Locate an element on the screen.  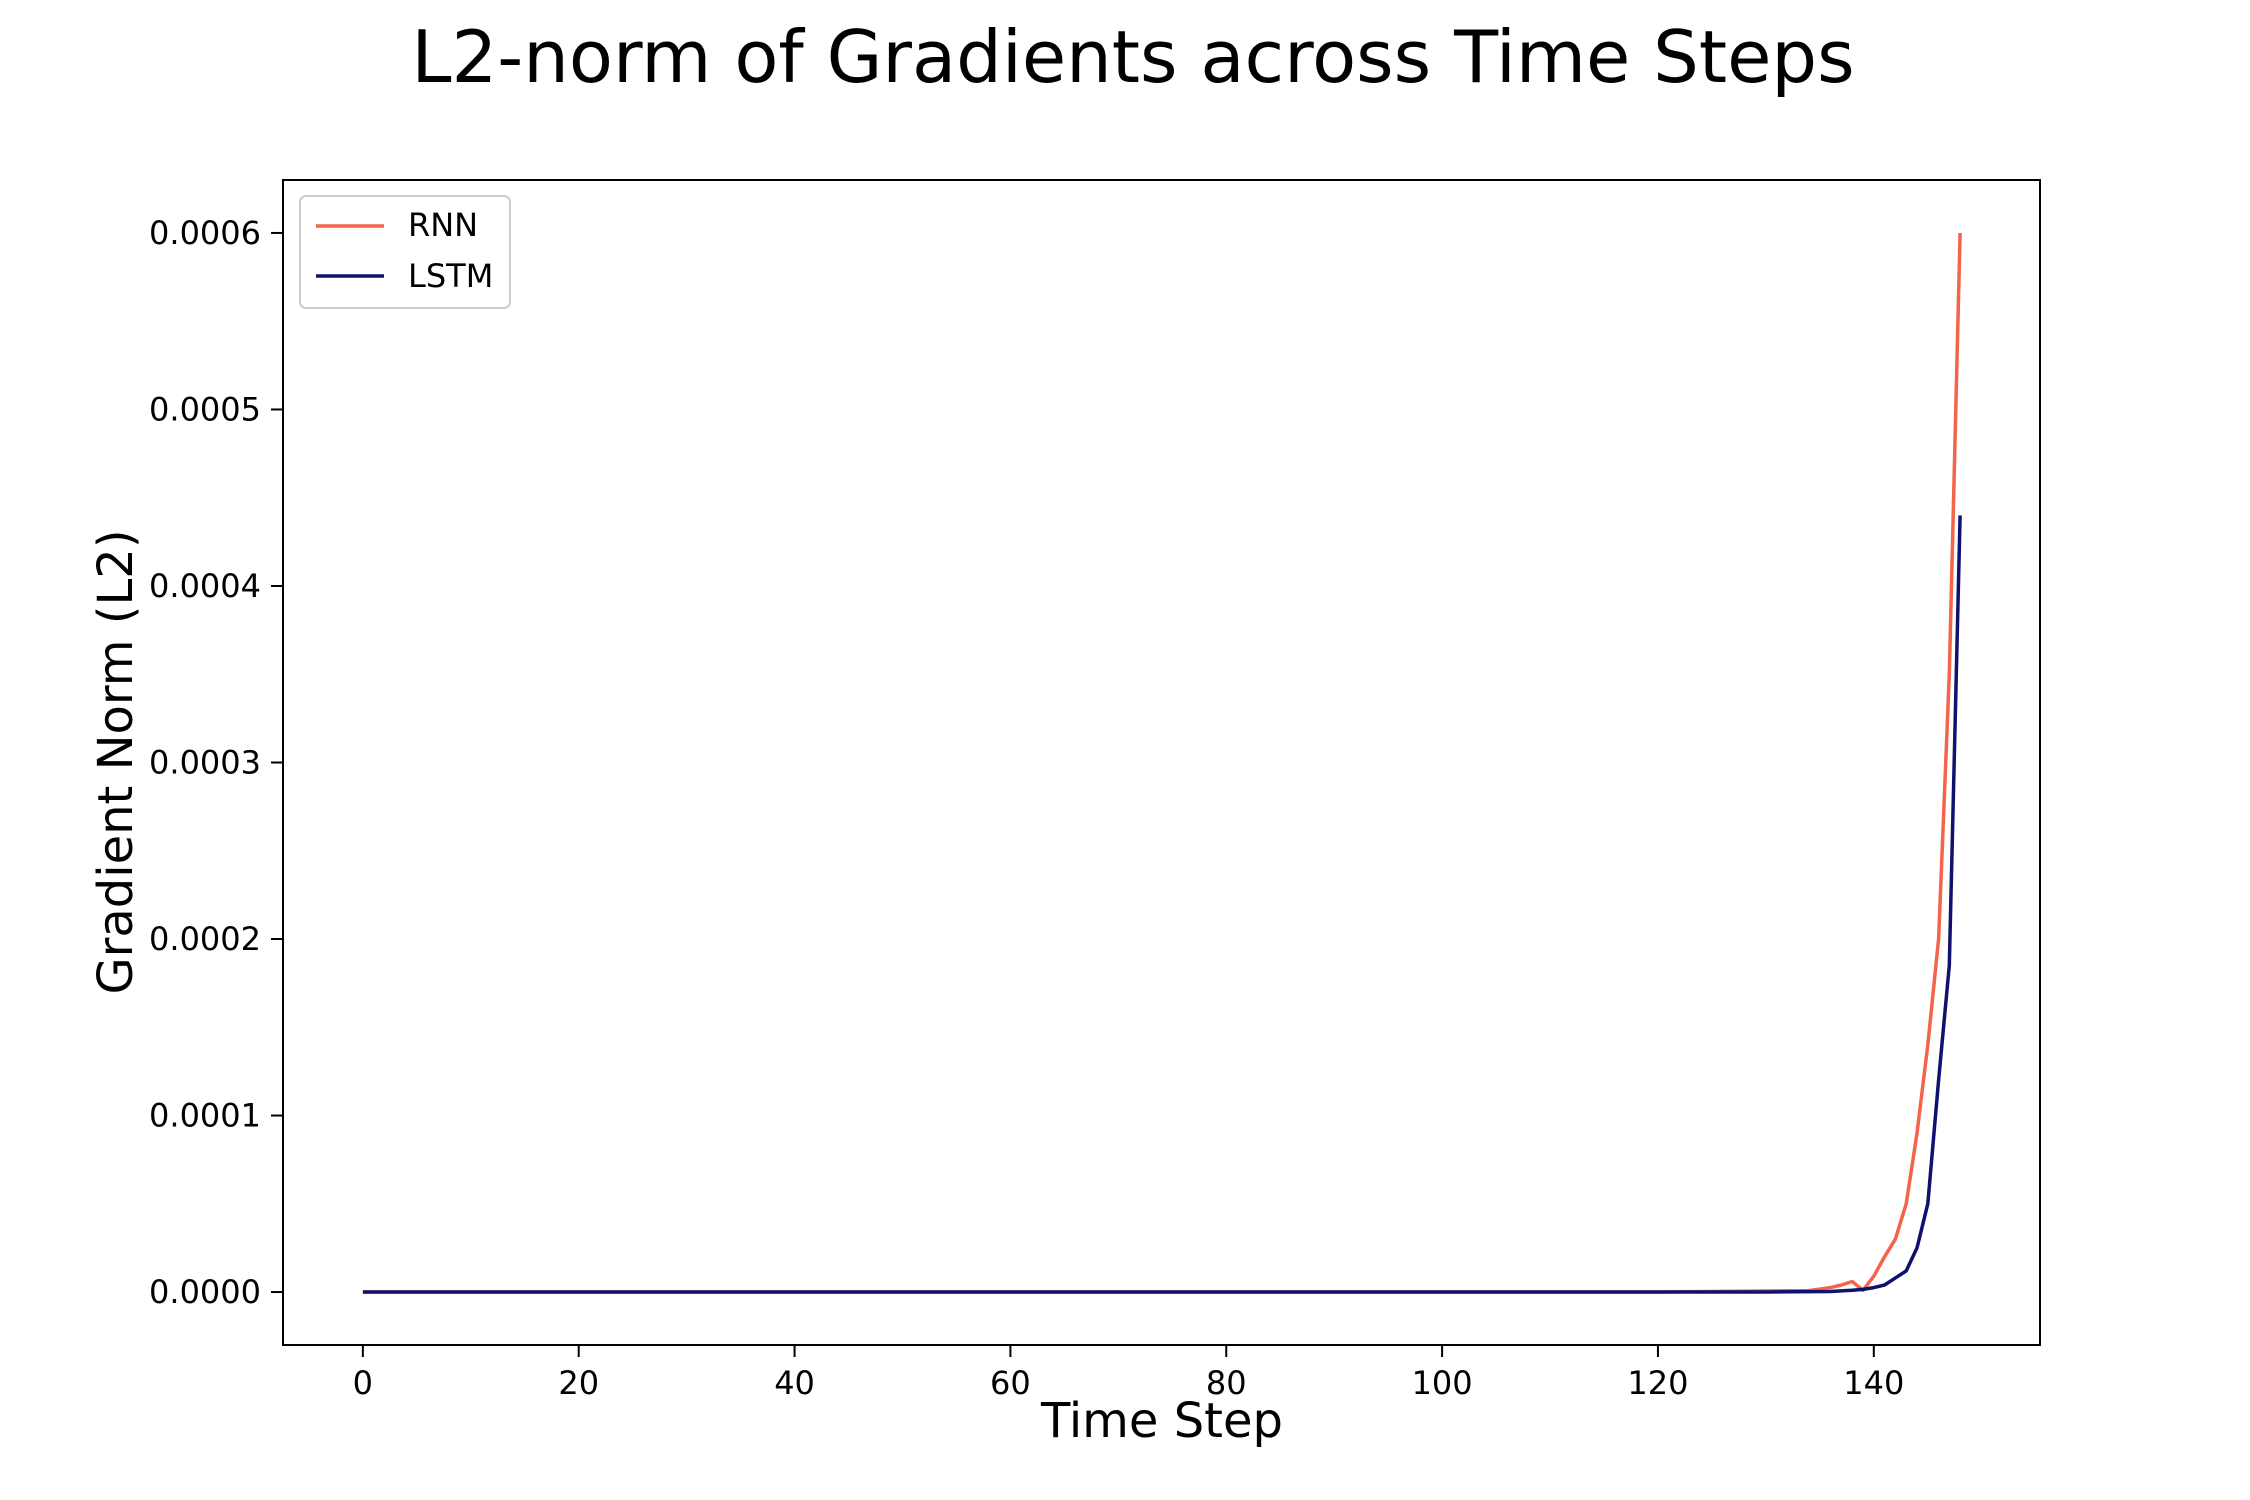
x-axis-ticks: 0 20 40 60 80 100 120 140 is located at coordinates (1128, 1373).